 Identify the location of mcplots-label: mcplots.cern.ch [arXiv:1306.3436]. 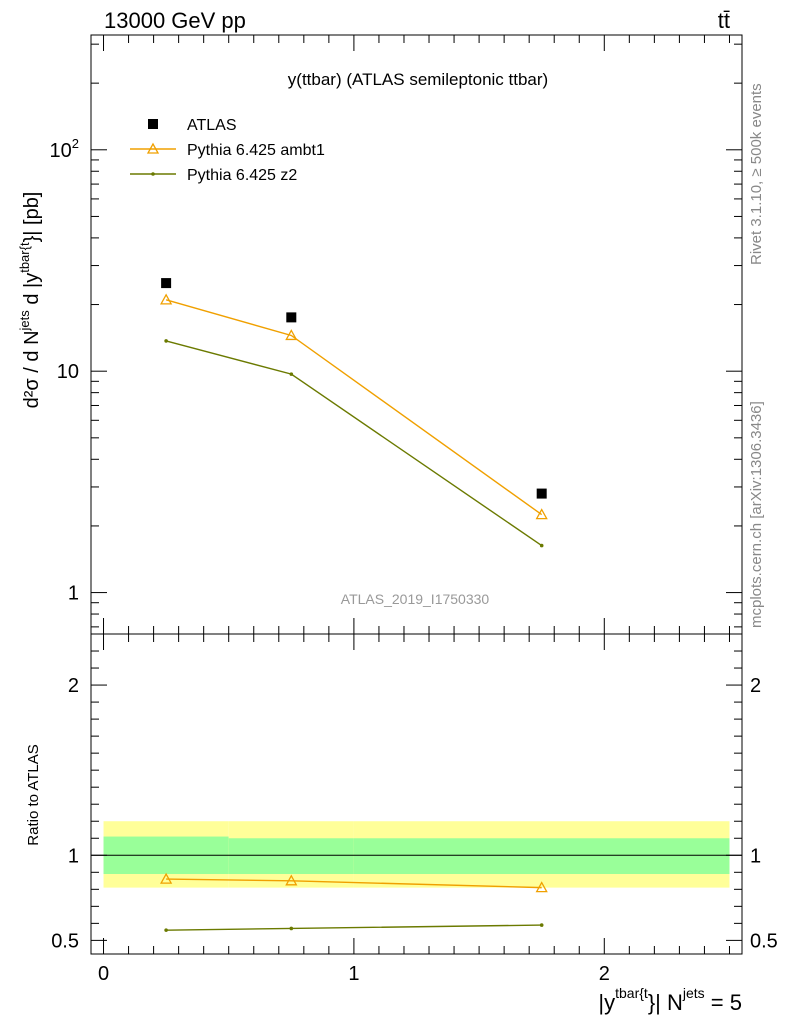
(756, 514).